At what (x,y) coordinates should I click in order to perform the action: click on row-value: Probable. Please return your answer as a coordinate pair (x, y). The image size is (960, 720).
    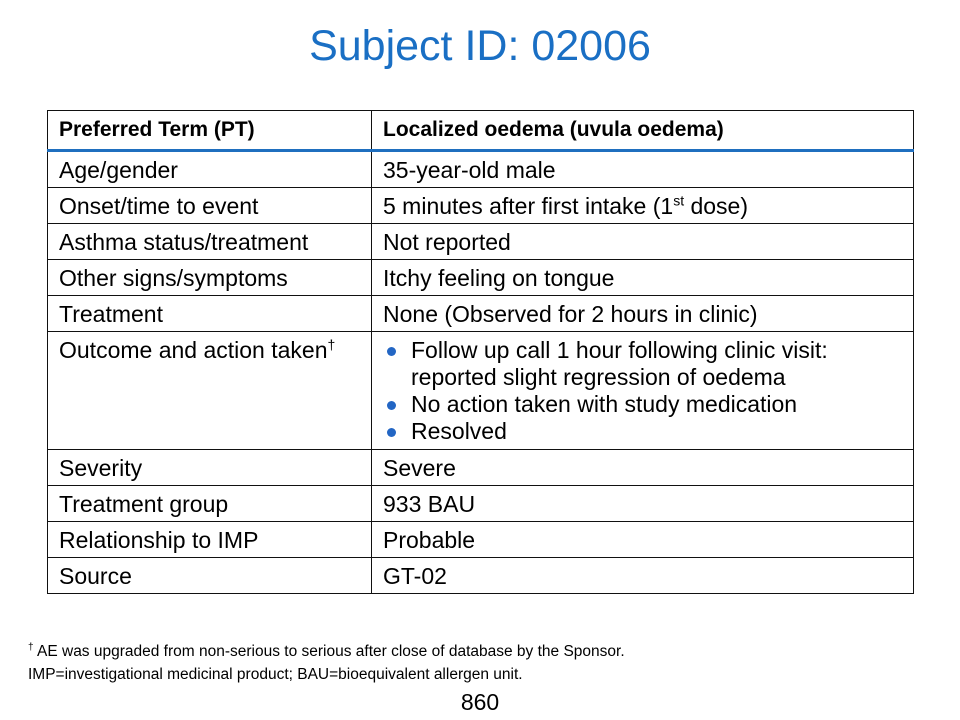
    Looking at the image, I should click on (642, 539).